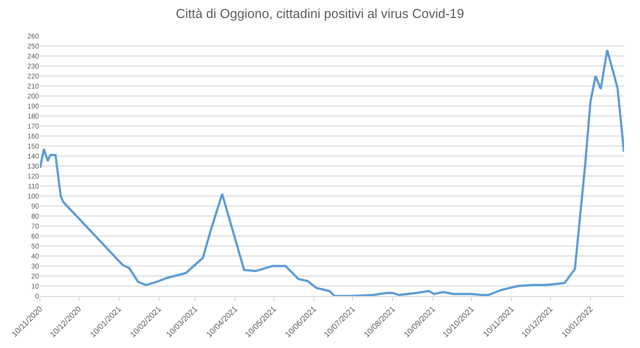  What do you see at coordinates (320, 13) in the screenshot?
I see `chart-title: Città di Oggiono, cittadini positivi al virus Covid-19` at bounding box center [320, 13].